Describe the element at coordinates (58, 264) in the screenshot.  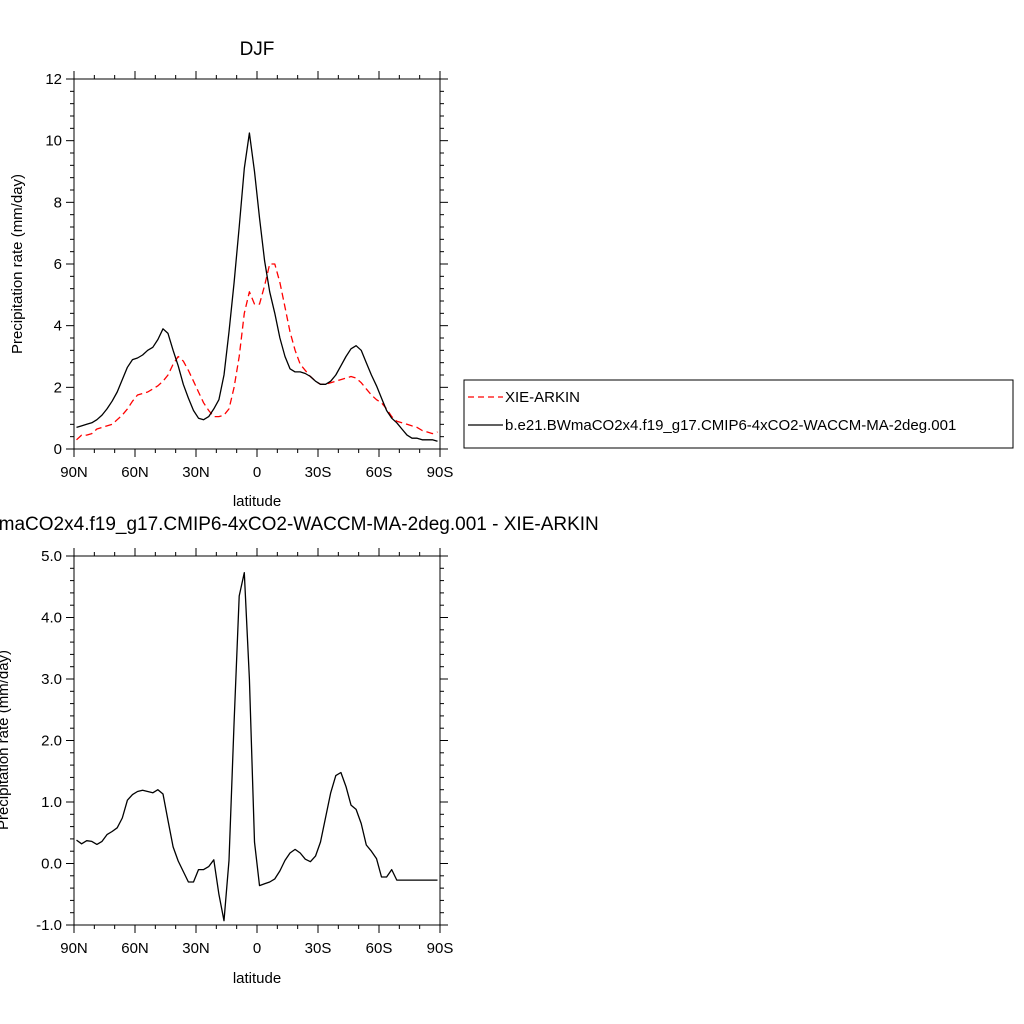
I see `top-y-tick-label: 6` at that location.